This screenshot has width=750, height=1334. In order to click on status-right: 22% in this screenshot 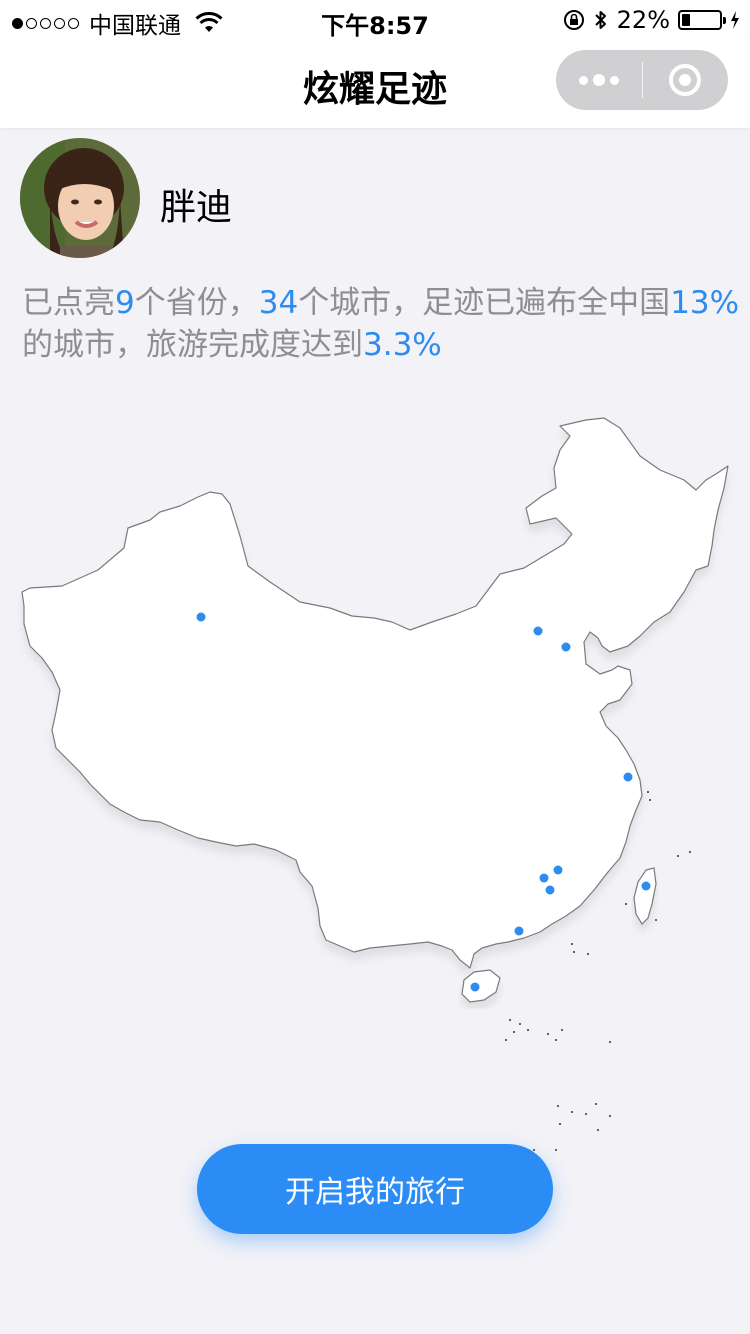, I will do `click(651, 20)`.